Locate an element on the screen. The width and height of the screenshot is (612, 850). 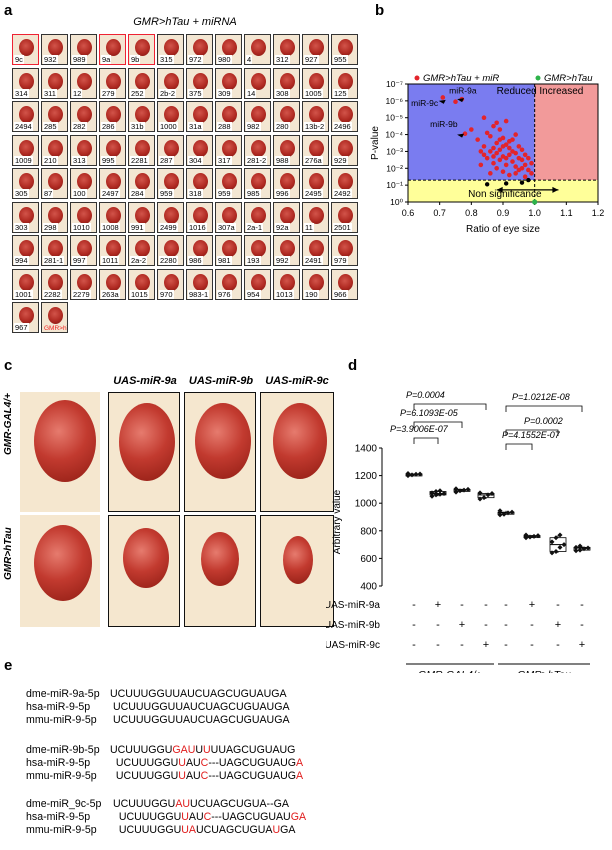
sequence-bases: UCUAGCUGUA--GA is located at coordinates (239, 804).